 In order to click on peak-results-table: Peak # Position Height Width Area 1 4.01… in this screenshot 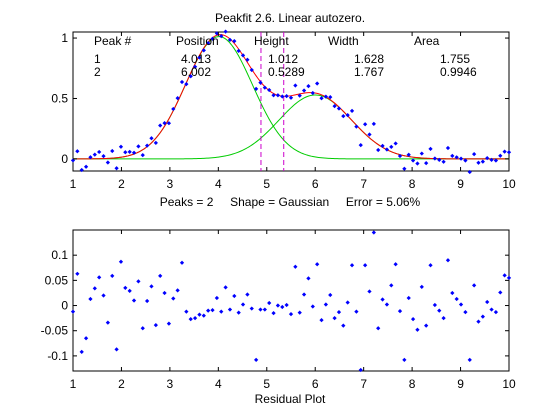, I will do `click(285, 56)`.